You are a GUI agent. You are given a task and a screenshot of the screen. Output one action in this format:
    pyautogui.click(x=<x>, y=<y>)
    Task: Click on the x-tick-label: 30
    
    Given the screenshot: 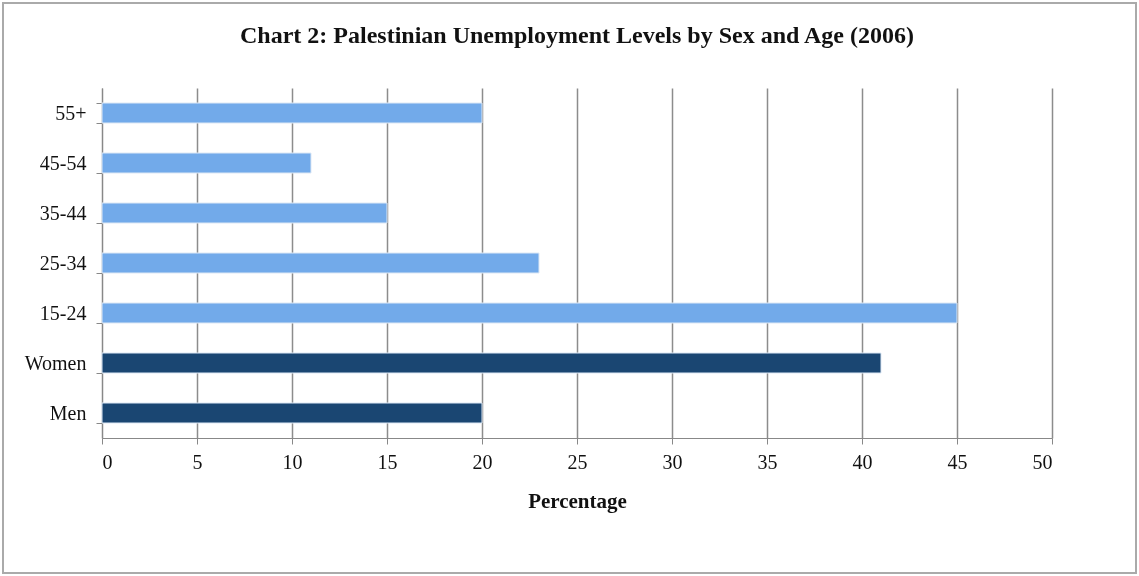 What is the action you would take?
    pyautogui.click(x=672, y=461)
    